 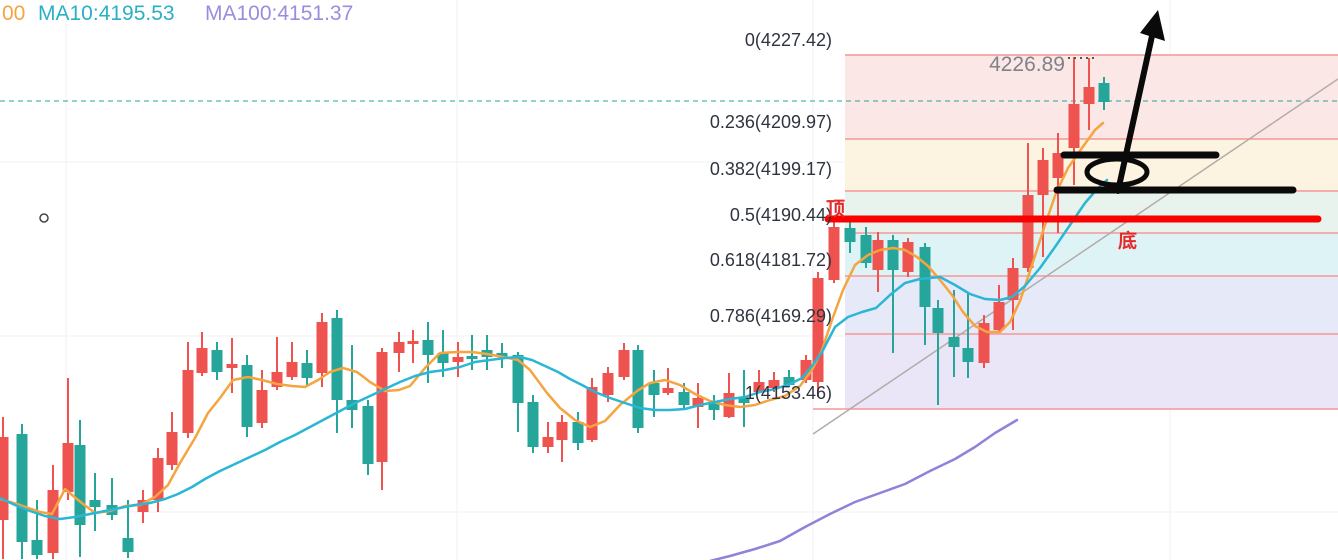 I want to click on up-arrow-shaft, so click(x=1135, y=113).